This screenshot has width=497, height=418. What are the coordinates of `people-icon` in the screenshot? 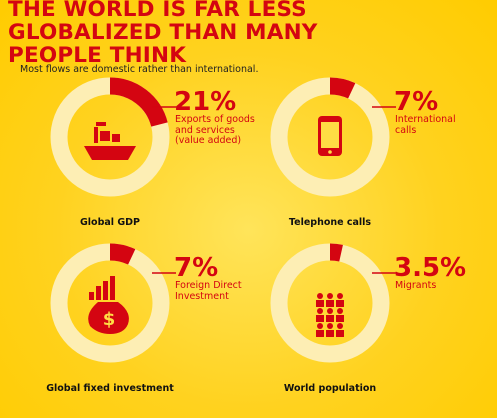 It's located at (330, 315).